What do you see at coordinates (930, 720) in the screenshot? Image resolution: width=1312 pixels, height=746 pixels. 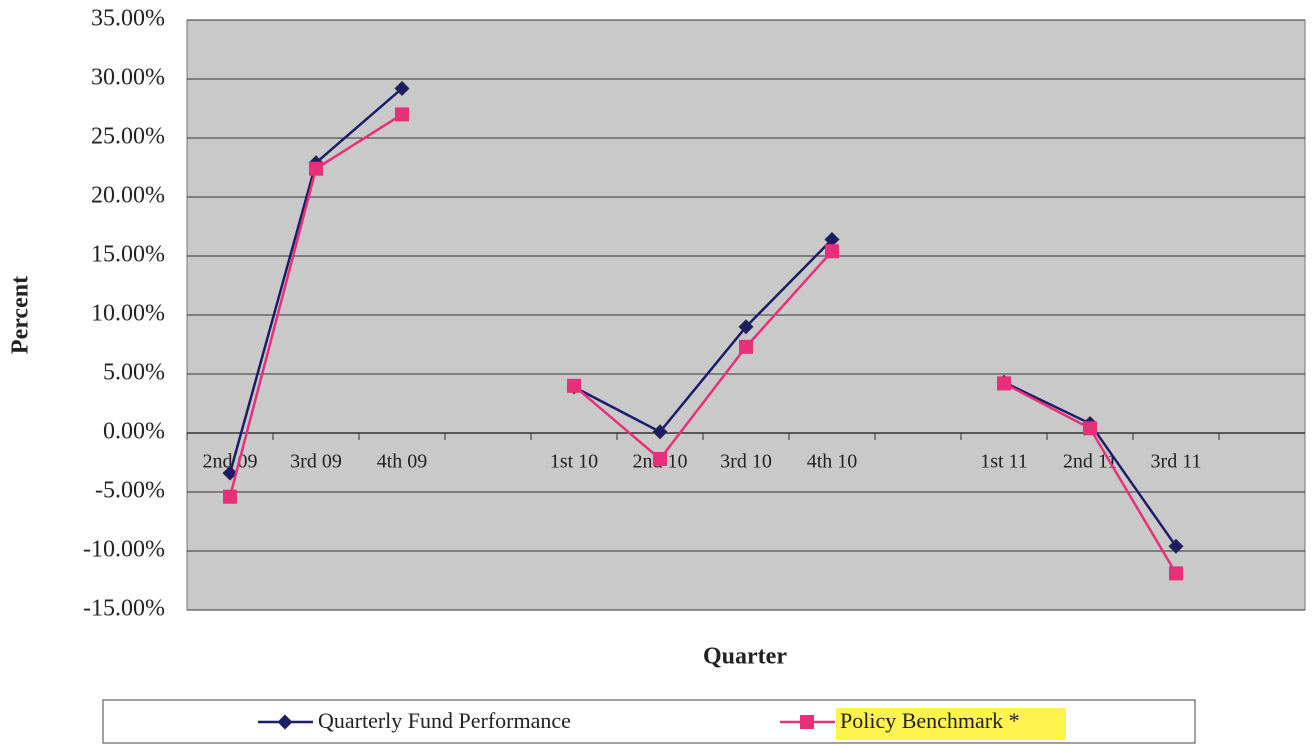 I see `legend-label: Policy Benchmark *` at bounding box center [930, 720].